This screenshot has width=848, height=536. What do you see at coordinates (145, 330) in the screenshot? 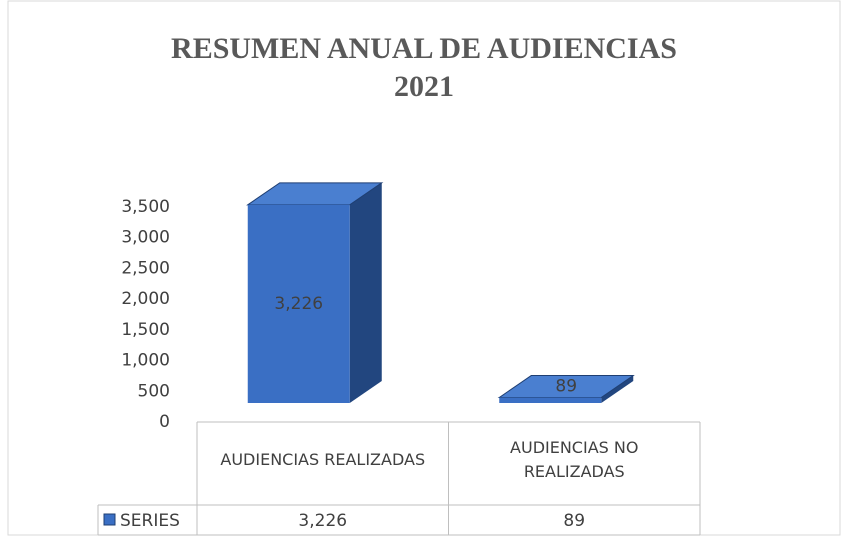
I see `y-tick-label: 1,500` at bounding box center [145, 330].